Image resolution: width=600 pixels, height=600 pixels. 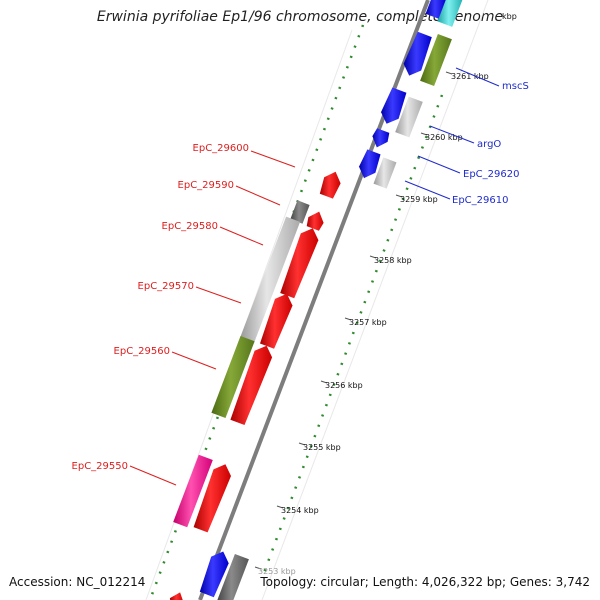 I want to click on feature-pink-epc29550, so click(x=193, y=491).